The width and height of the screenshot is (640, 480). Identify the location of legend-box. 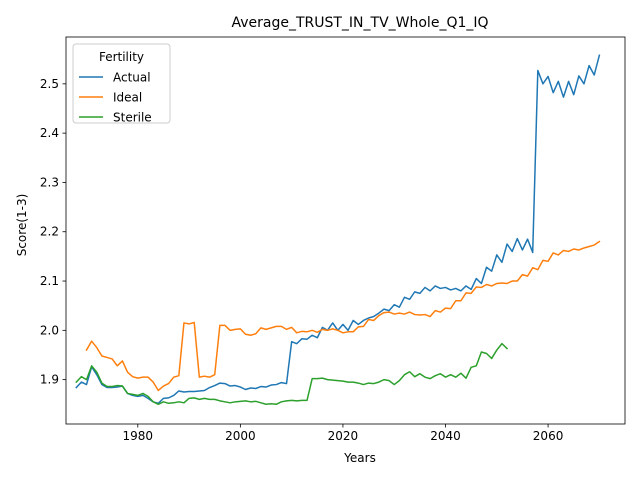
(121, 83).